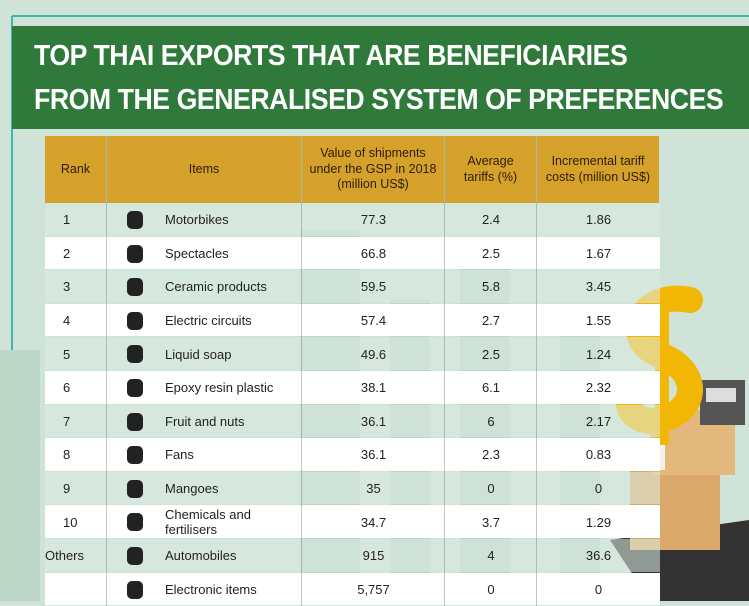 This screenshot has height=606, width=749. What do you see at coordinates (598, 169) in the screenshot?
I see `column-header: Incremental tariff costs (million US$)` at bounding box center [598, 169].